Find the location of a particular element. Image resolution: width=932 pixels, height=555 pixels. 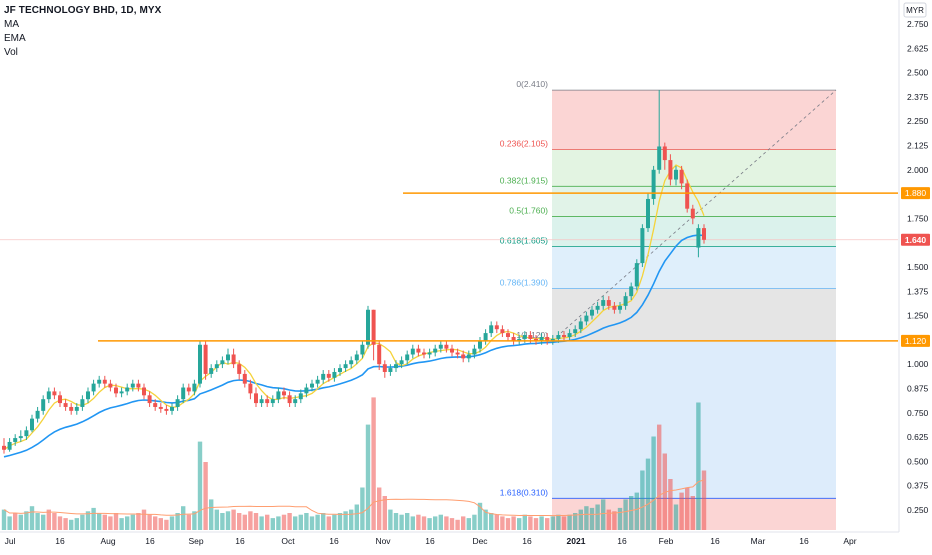

price-tick-label: 2.375 is located at coordinates (918, 97).